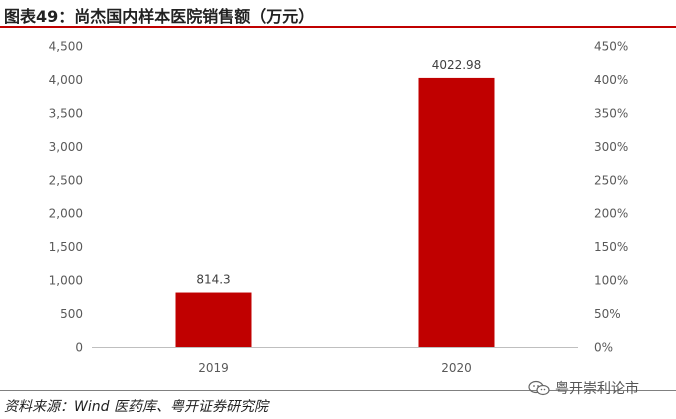 This screenshot has height=419, width=676. What do you see at coordinates (66, 47) in the screenshot?
I see `y-tick-label: 4,500` at bounding box center [66, 47].